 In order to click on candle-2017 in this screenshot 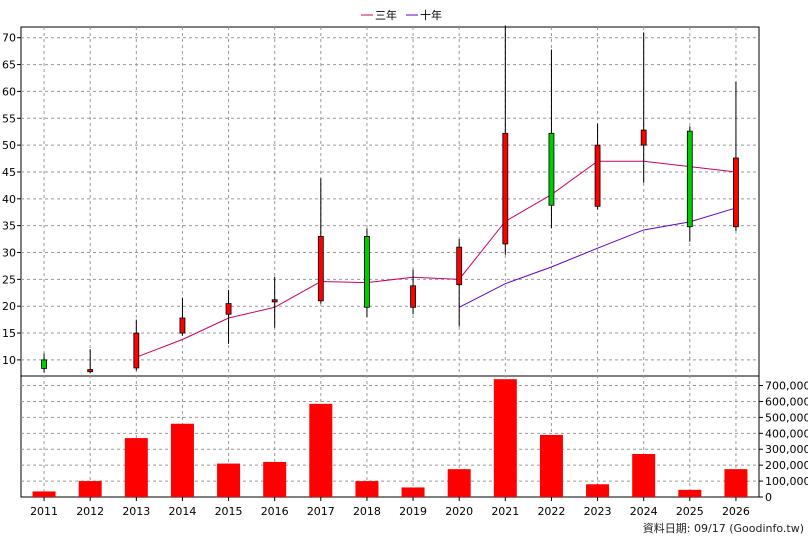, I will do `click(320, 241)`.